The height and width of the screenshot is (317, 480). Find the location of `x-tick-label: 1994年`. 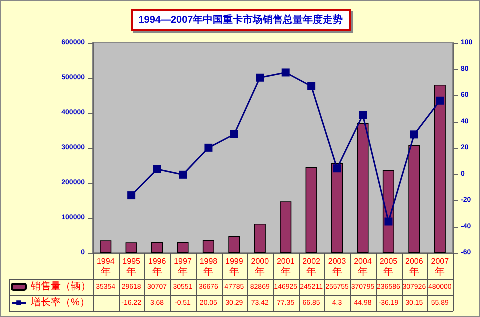

x-tick-label: 1994年 is located at coordinates (106, 267).